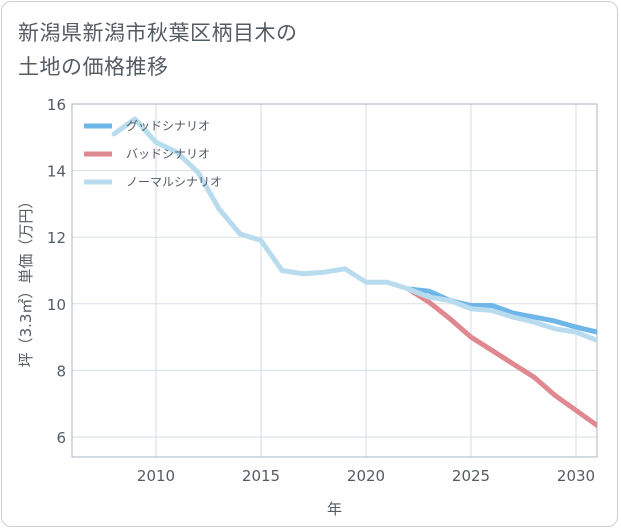  I want to click on y-tick-label: 14, so click(56, 172).